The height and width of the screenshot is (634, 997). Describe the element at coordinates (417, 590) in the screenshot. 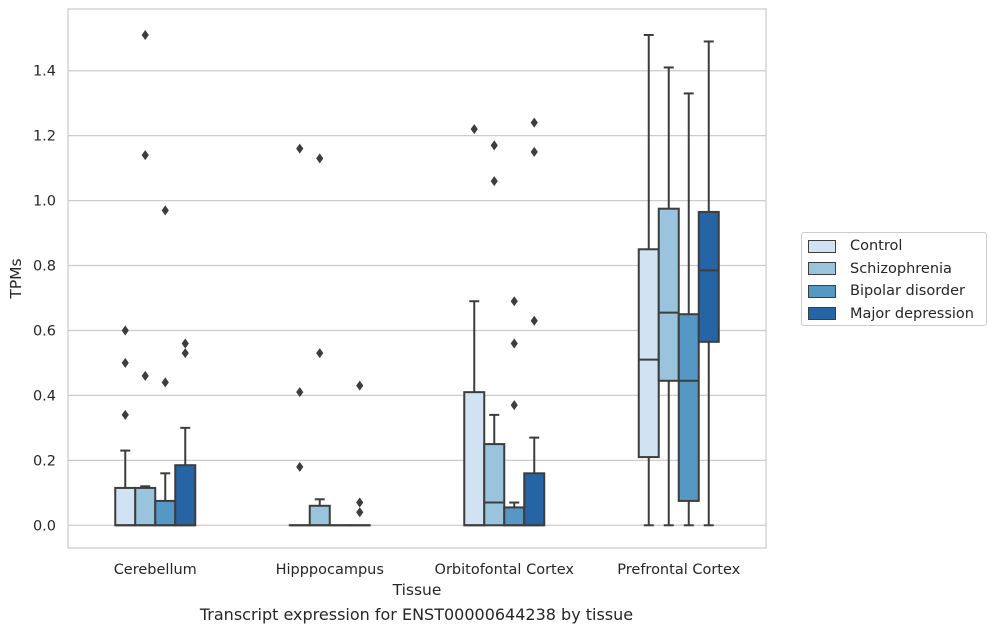

I see `x-axis-label: Tissue` at that location.